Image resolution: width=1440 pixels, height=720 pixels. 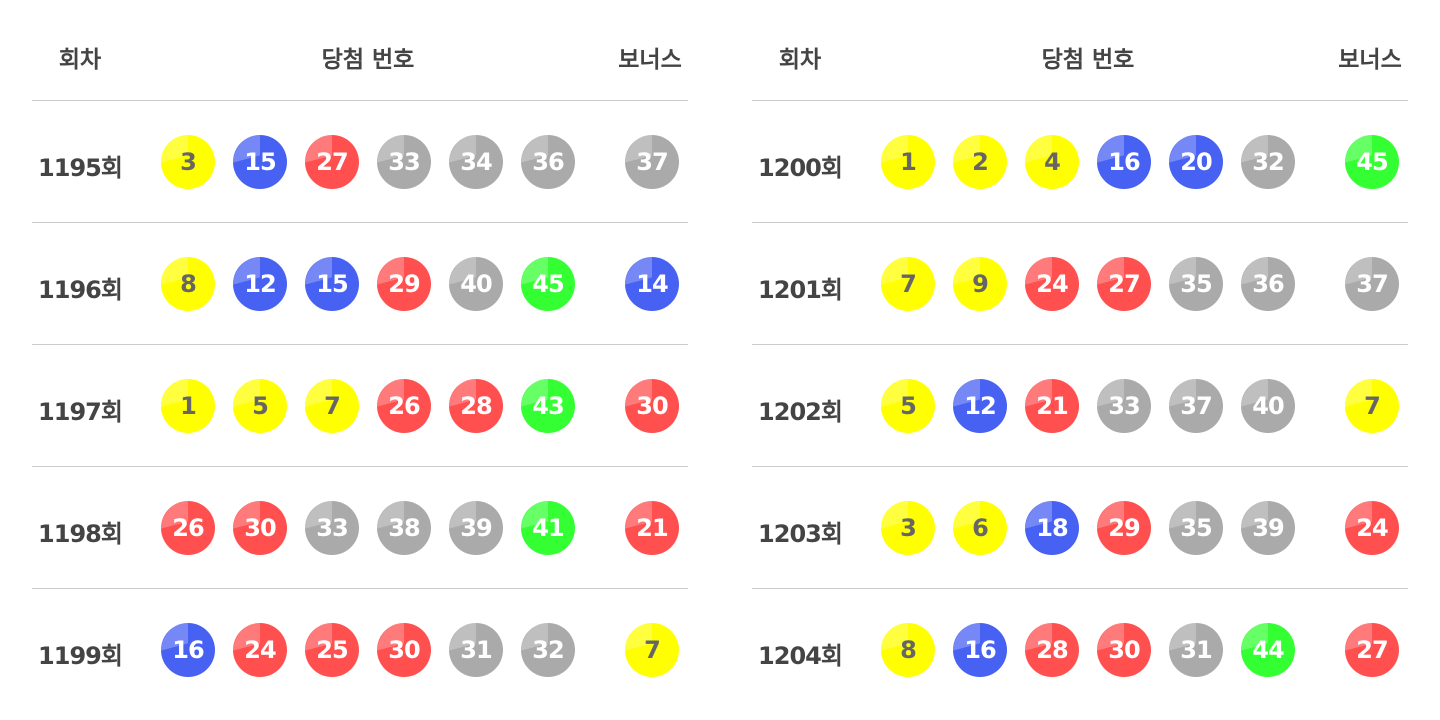 I want to click on table-header: 회차 당첨 번호 보너스, so click(x=360, y=50).